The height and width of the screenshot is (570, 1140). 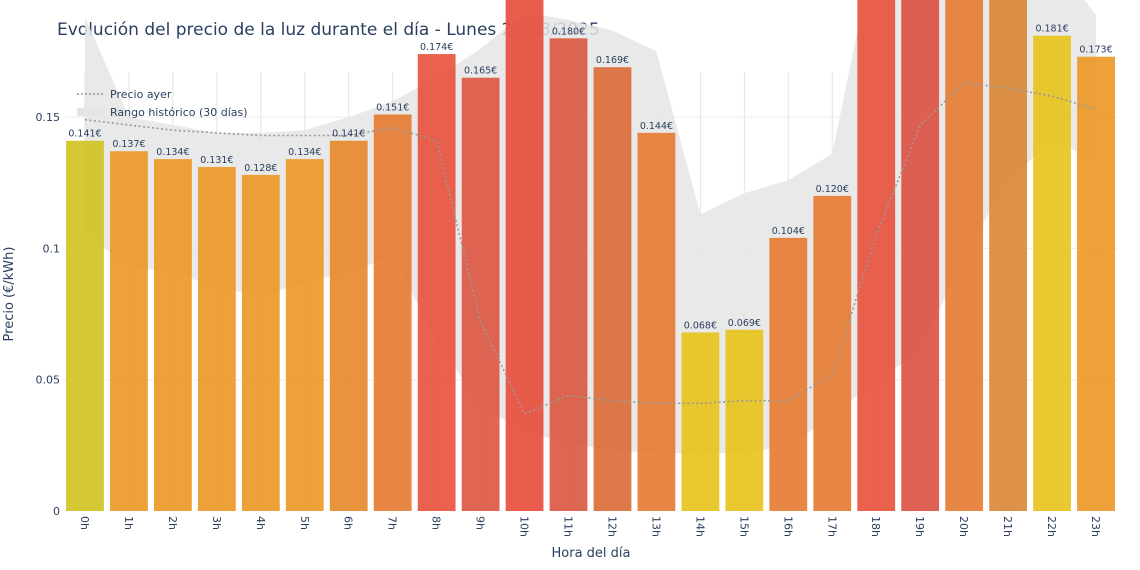 What do you see at coordinates (743, 526) in the screenshot?
I see `x-tick-label: 15h` at bounding box center [743, 526].